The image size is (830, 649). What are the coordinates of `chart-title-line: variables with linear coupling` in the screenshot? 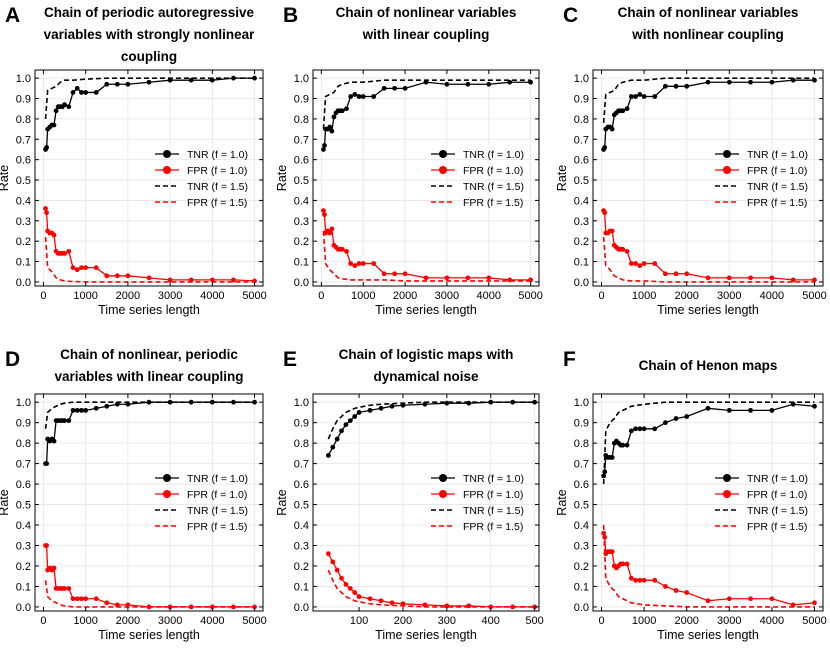 It's located at (148, 376).